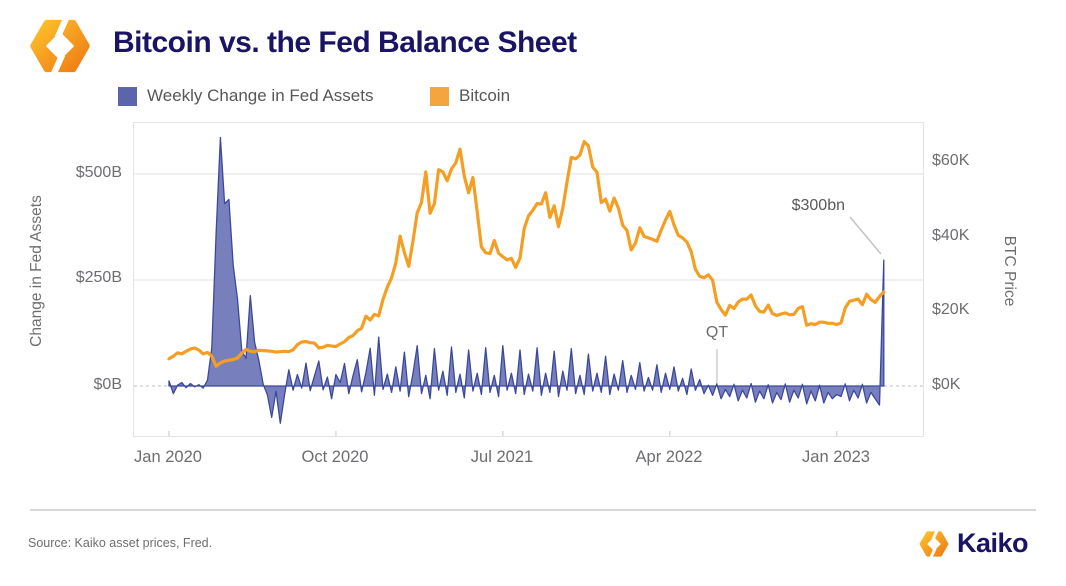 Image resolution: width=1066 pixels, height=586 pixels. What do you see at coordinates (818, 205) in the screenshot?
I see `annotation-300bn: $300bn` at bounding box center [818, 205].